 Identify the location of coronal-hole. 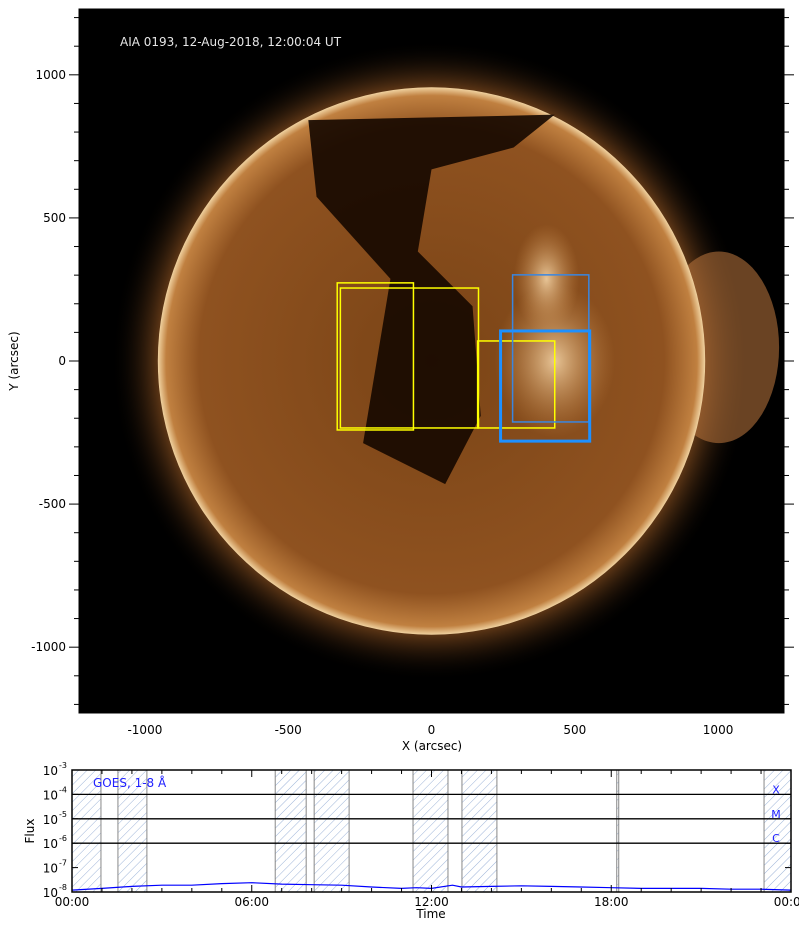
(431, 299).